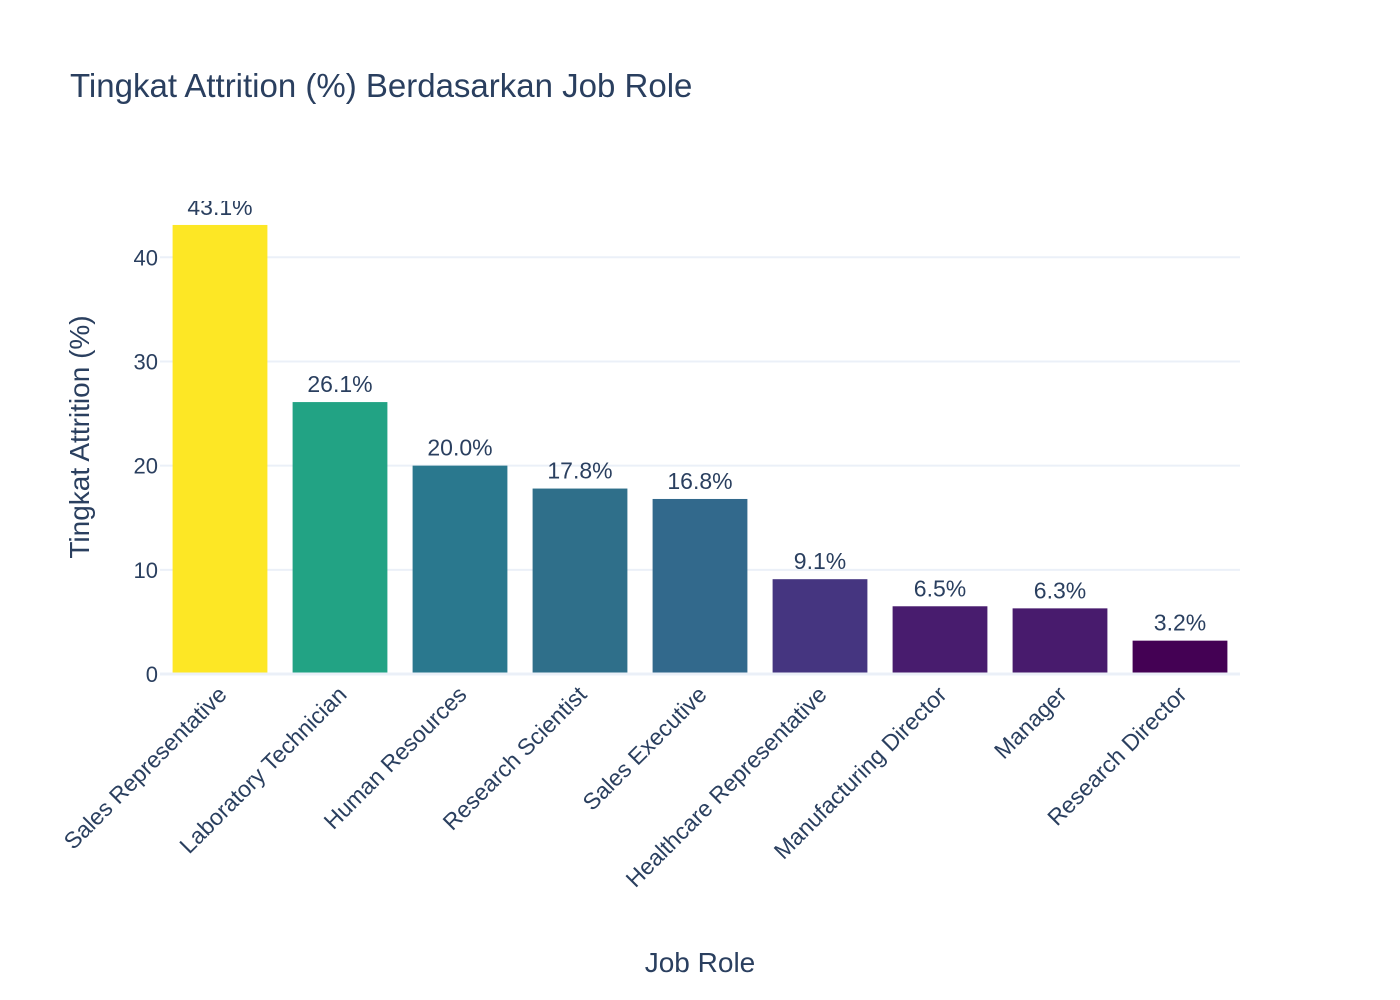 This screenshot has width=1400, height=1000. I want to click on data-label: 6.3%, so click(1060, 590).